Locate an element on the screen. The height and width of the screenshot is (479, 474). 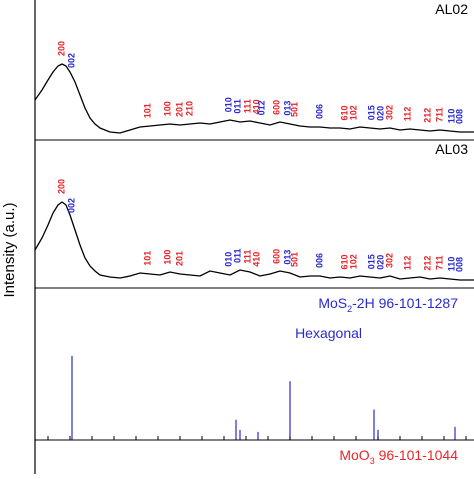
panel-title: MoS2-2H 96-101-1287 is located at coordinates (388, 304).